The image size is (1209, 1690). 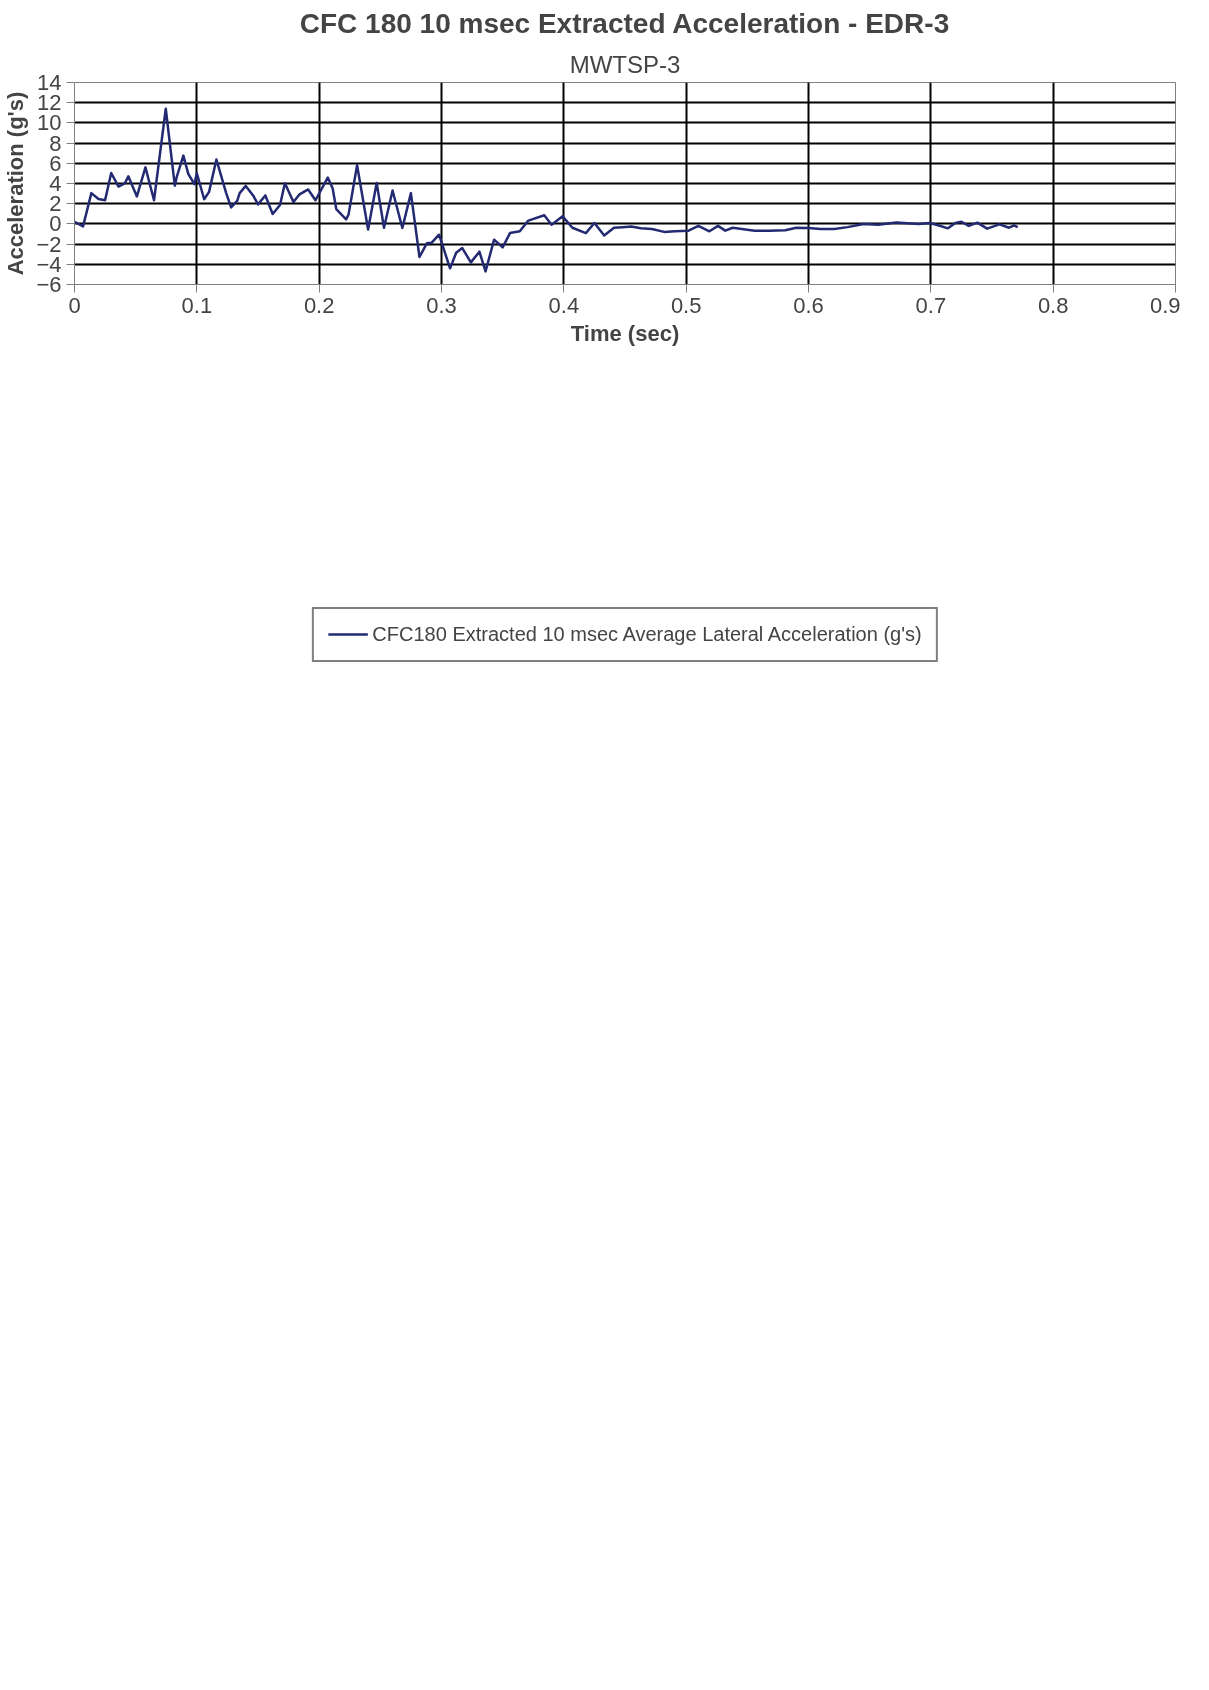 I want to click on x-tick-label: 0.1, so click(x=197, y=305).